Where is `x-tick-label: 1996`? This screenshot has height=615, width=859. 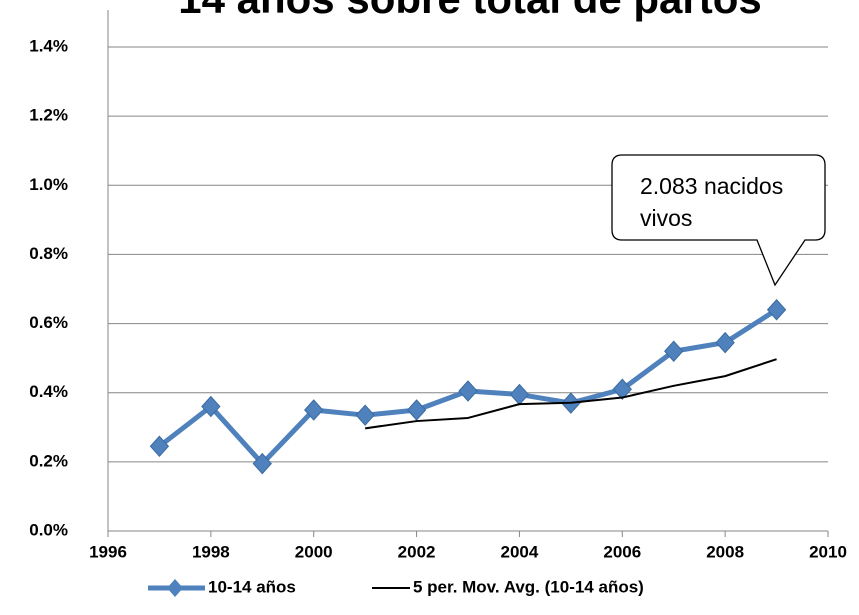
x-tick-label: 1996 is located at coordinates (108, 551).